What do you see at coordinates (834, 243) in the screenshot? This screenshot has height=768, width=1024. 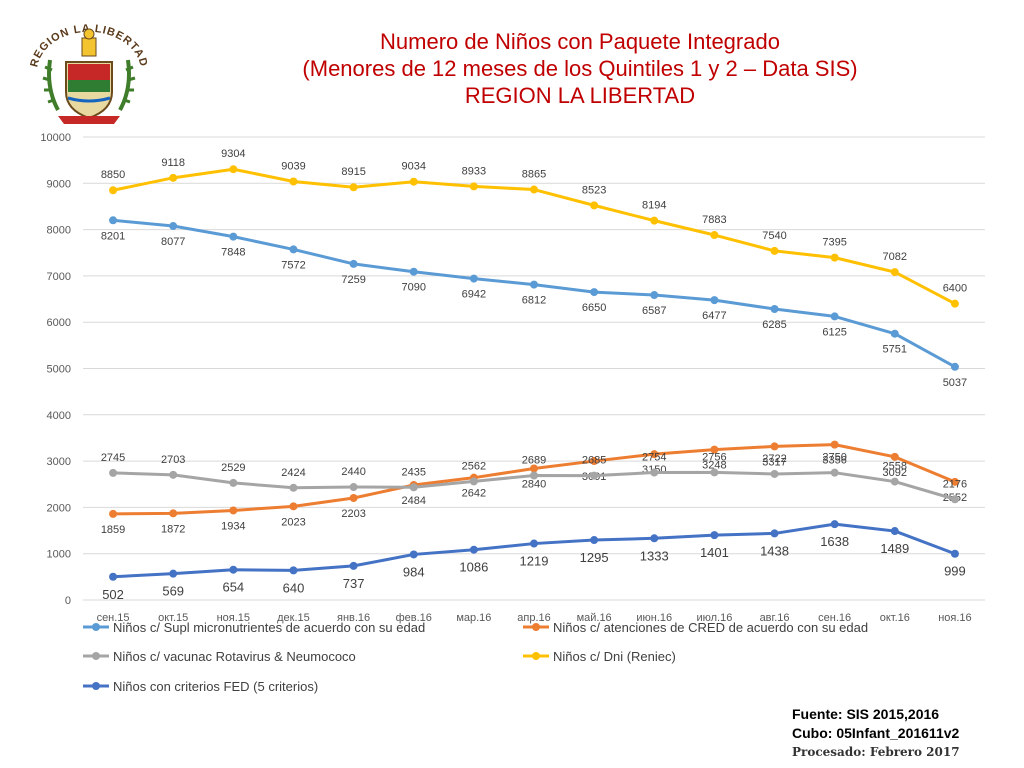 I see `data-label: 7395` at bounding box center [834, 243].